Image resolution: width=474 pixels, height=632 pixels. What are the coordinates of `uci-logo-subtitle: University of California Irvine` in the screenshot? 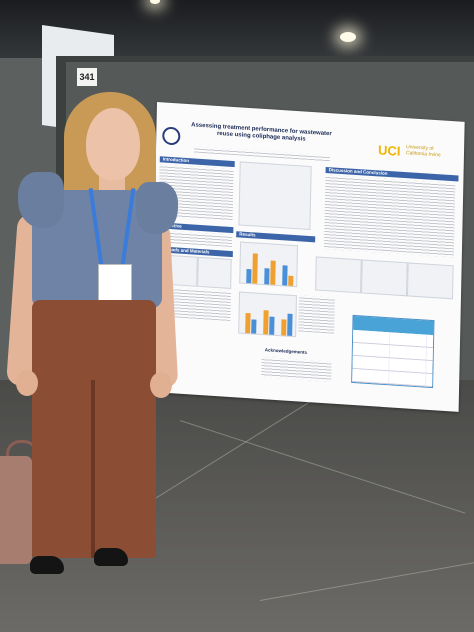 It's located at (423, 151).